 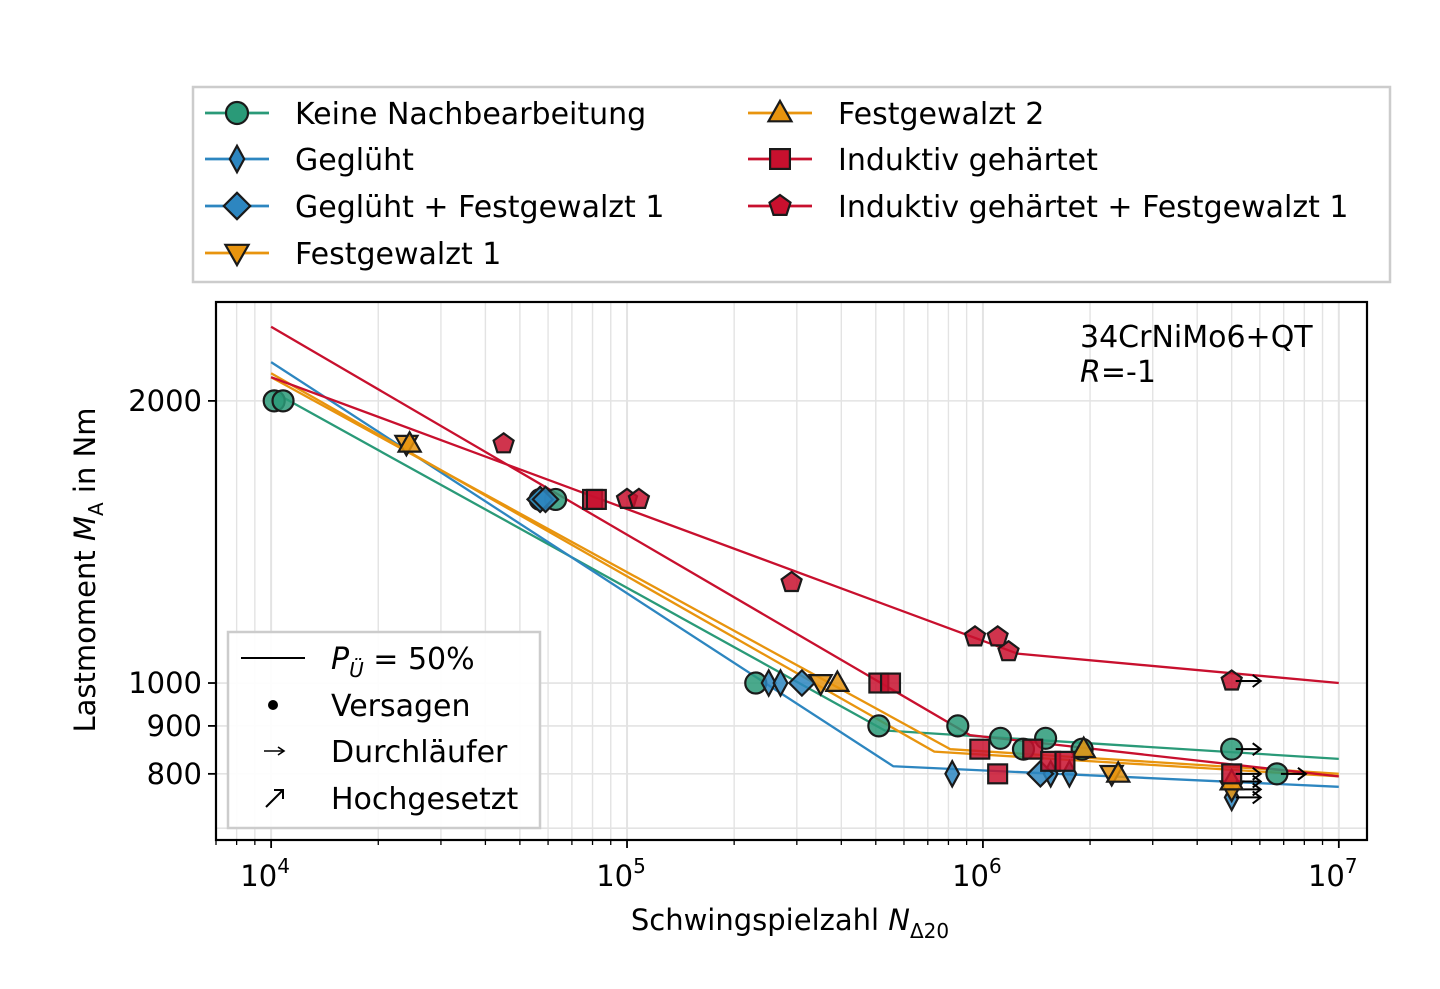 I want to click on y-axis-label-unit, so click(x=85, y=497).